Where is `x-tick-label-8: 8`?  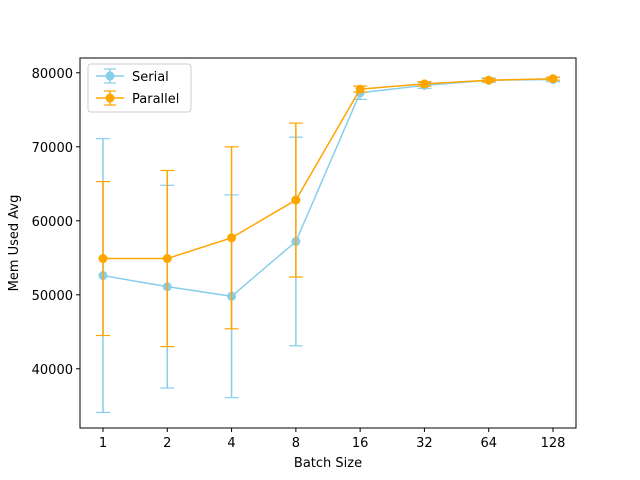
x-tick-label-8: 8 is located at coordinates (296, 443).